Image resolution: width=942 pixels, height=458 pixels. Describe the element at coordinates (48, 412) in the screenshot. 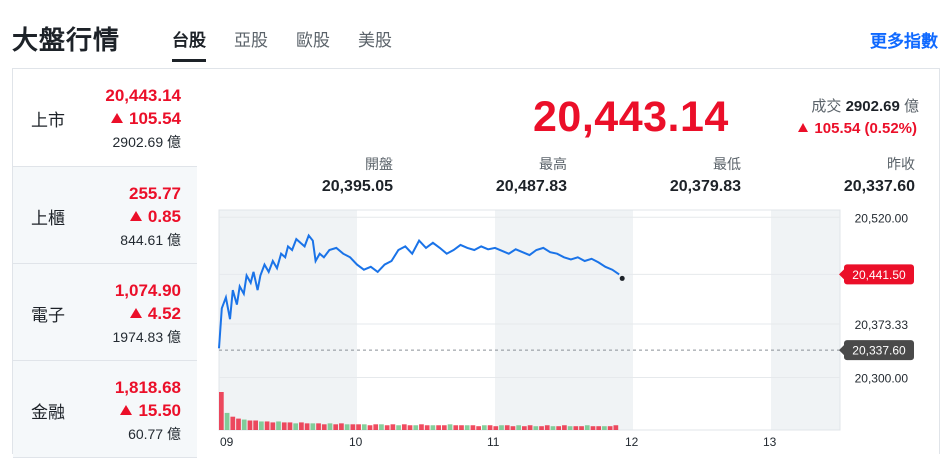

I see `sidebar-item-name: 金融` at that location.